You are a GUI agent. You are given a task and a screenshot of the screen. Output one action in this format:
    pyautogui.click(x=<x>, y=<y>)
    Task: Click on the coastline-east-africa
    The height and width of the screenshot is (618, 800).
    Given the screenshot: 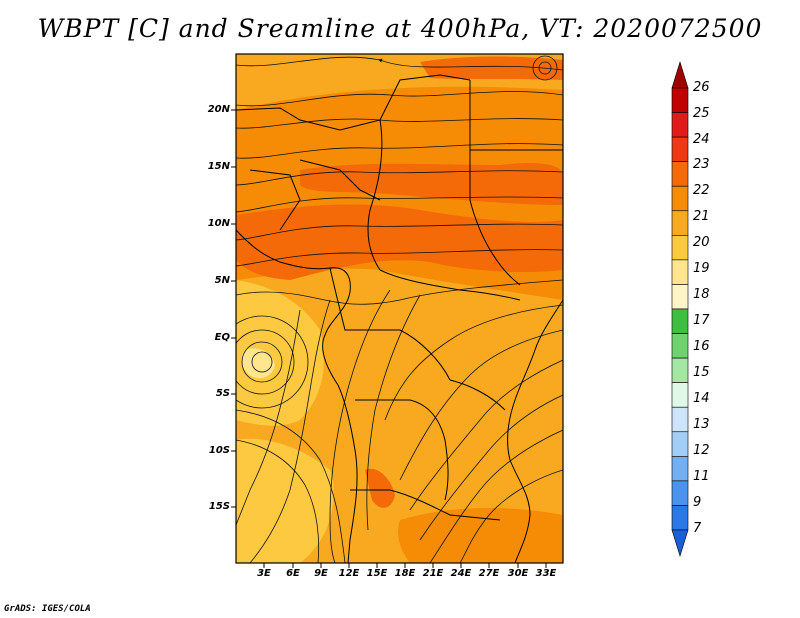 What is the action you would take?
    pyautogui.click(x=535, y=431)
    